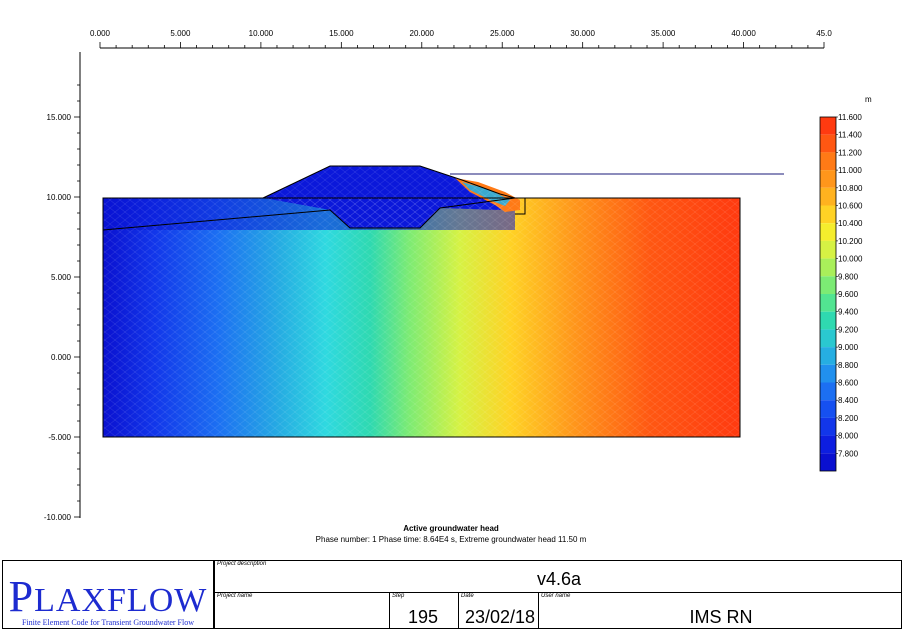  I want to click on legend-label: 8.400, so click(848, 400).